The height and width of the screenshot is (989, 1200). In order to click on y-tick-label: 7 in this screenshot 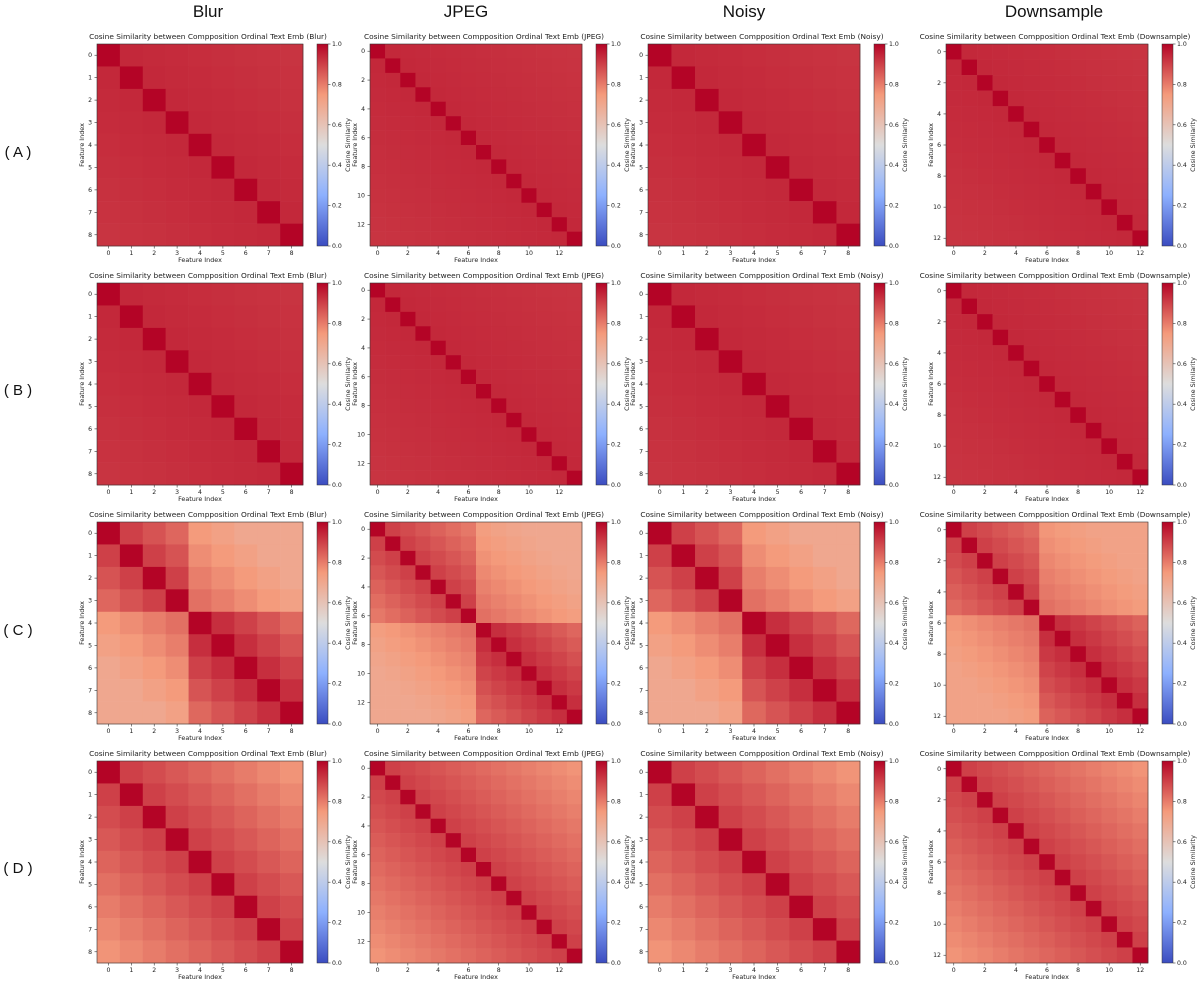, I will do `click(90, 451)`.